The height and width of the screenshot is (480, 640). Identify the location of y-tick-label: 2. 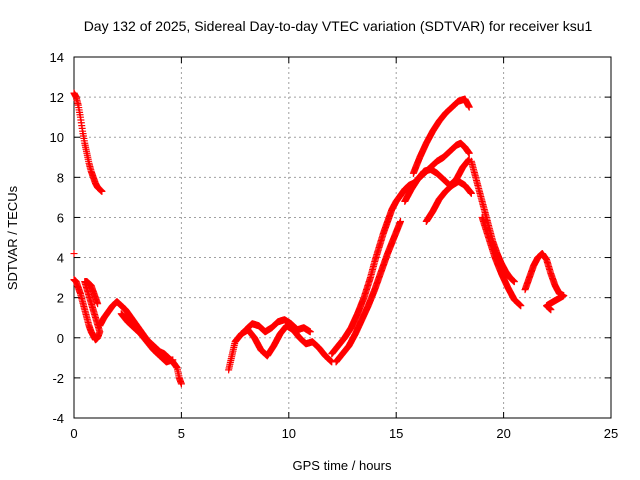
(60, 298).